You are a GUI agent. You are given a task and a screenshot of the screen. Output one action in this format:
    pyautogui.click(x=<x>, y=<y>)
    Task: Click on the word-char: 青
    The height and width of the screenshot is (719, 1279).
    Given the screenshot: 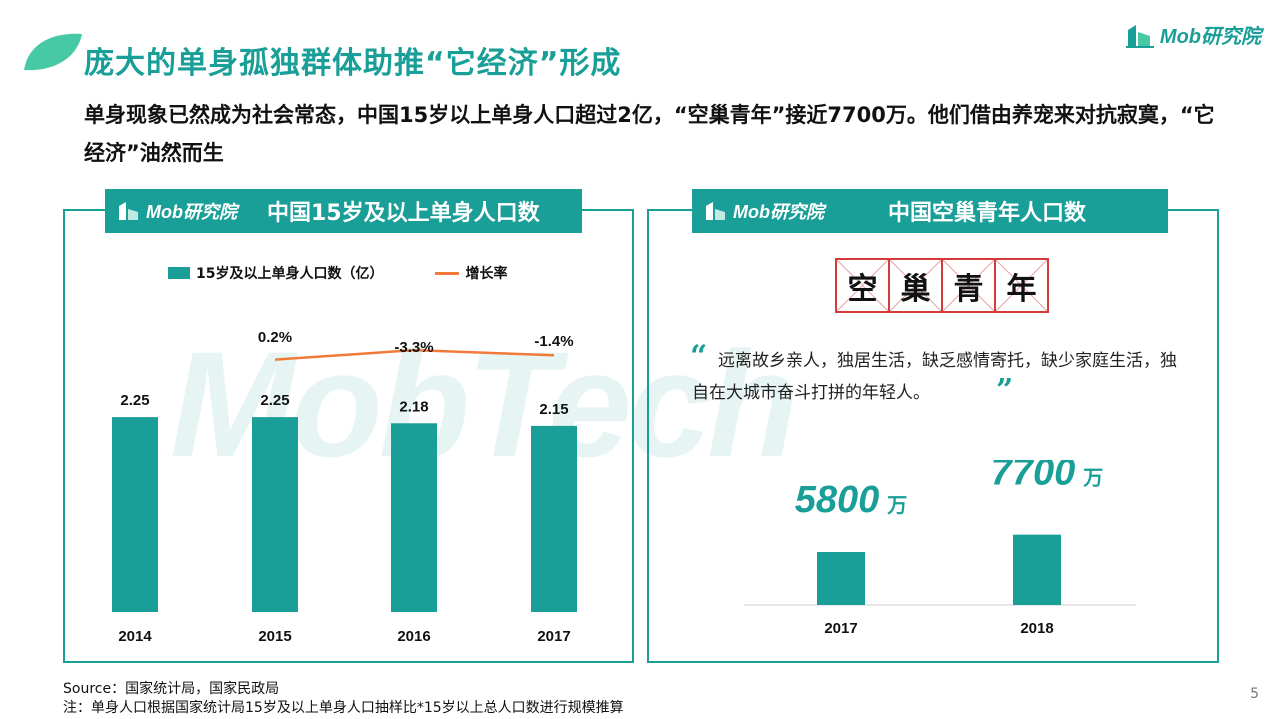 What is the action you would take?
    pyautogui.click(x=968, y=289)
    